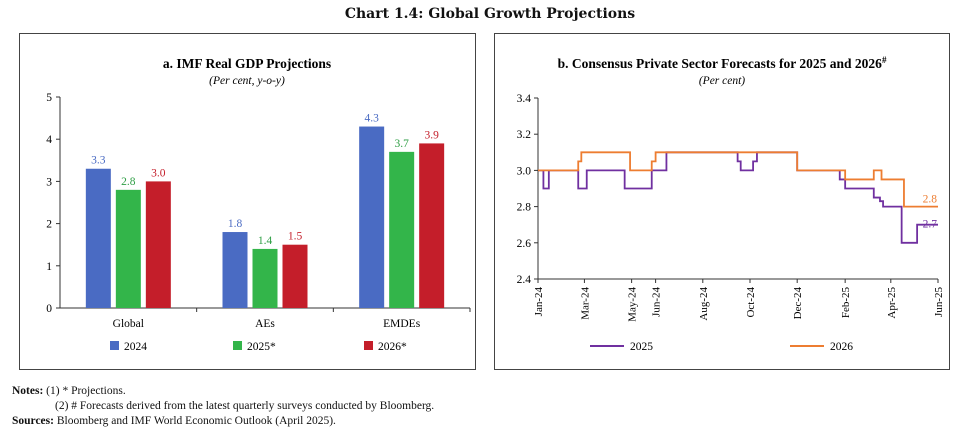 This screenshot has width=980, height=439. What do you see at coordinates (722, 81) in the screenshot?
I see `chart-b-subtitle: (Per cent)` at bounding box center [722, 81].